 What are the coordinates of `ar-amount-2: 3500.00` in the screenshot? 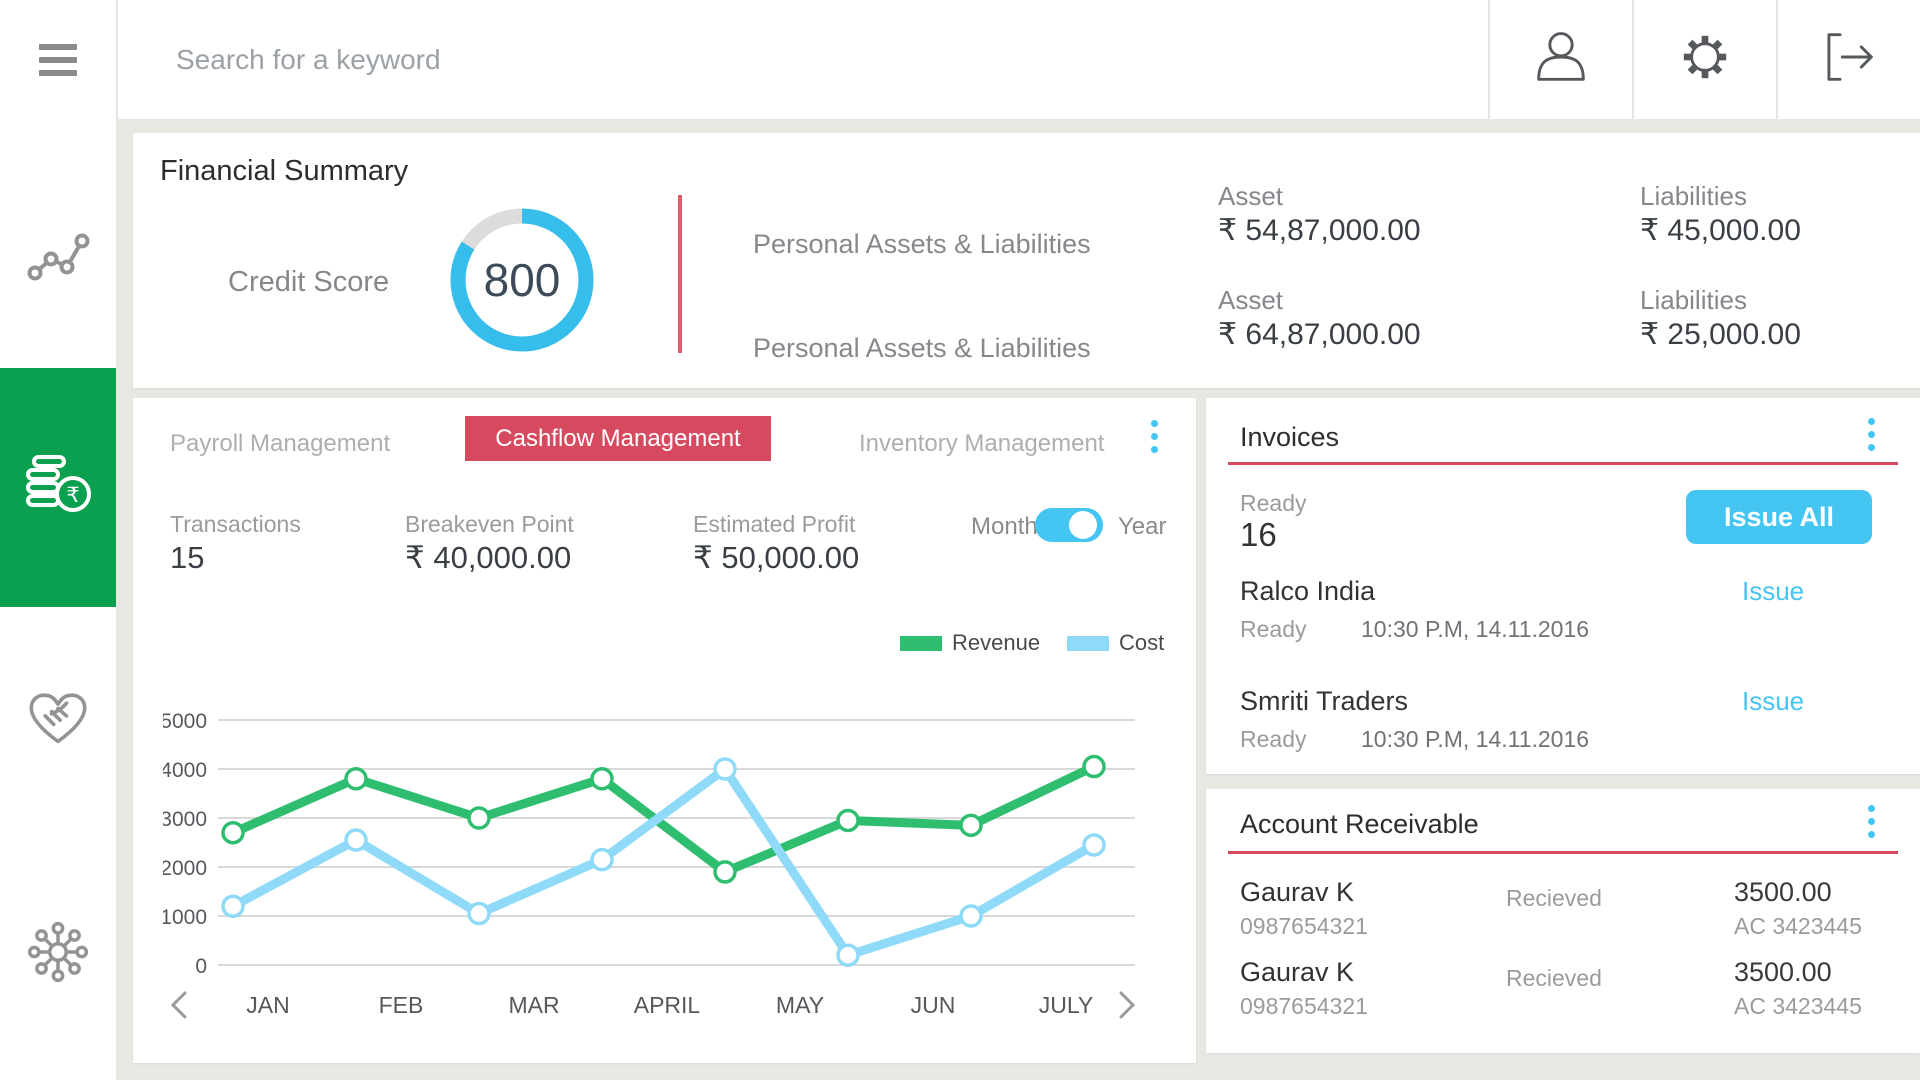 It's located at (1783, 972).